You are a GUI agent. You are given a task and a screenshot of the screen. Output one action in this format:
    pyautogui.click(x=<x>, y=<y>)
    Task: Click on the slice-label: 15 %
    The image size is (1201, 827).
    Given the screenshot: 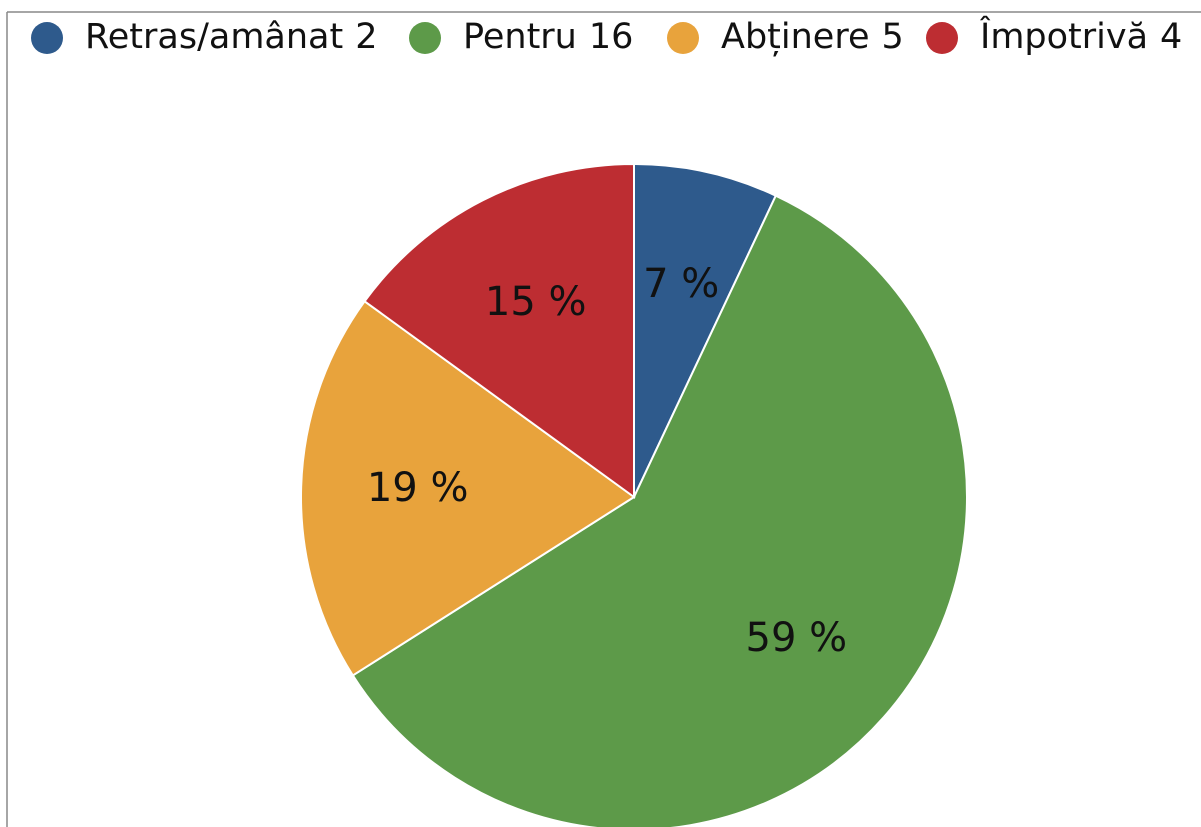 What is the action you would take?
    pyautogui.click(x=536, y=302)
    